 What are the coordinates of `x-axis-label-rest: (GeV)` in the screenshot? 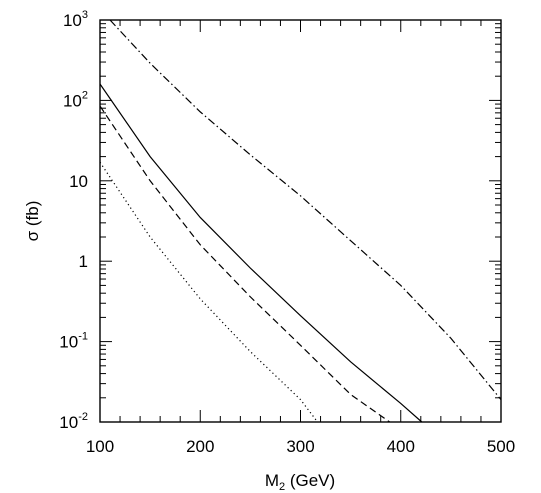 It's located at (310, 480).